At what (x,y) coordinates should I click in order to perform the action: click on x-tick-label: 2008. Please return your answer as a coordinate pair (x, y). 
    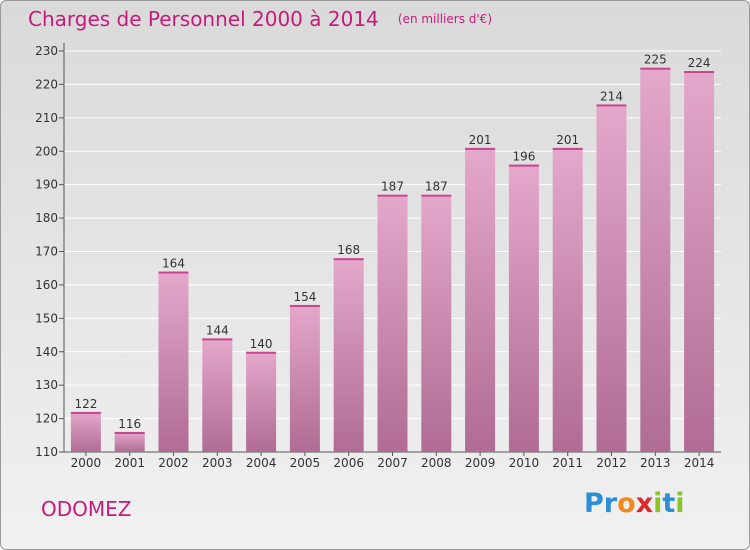
    Looking at the image, I should click on (436, 463).